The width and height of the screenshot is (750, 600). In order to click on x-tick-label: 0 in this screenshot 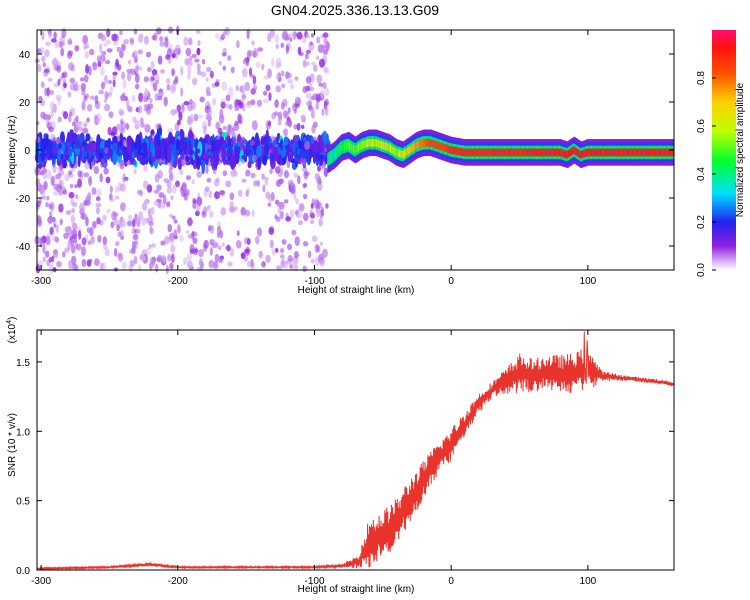, I will do `click(451, 281)`.